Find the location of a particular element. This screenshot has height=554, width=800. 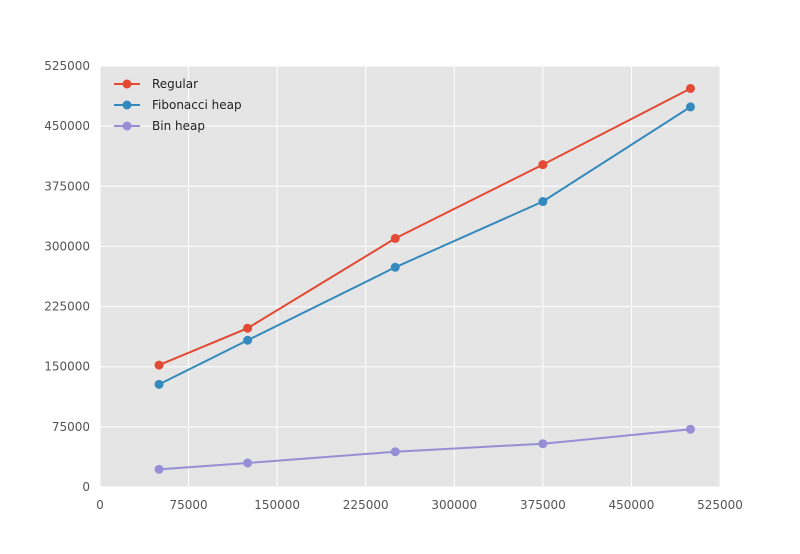

y-tick-label: 450000 is located at coordinates (67, 126).